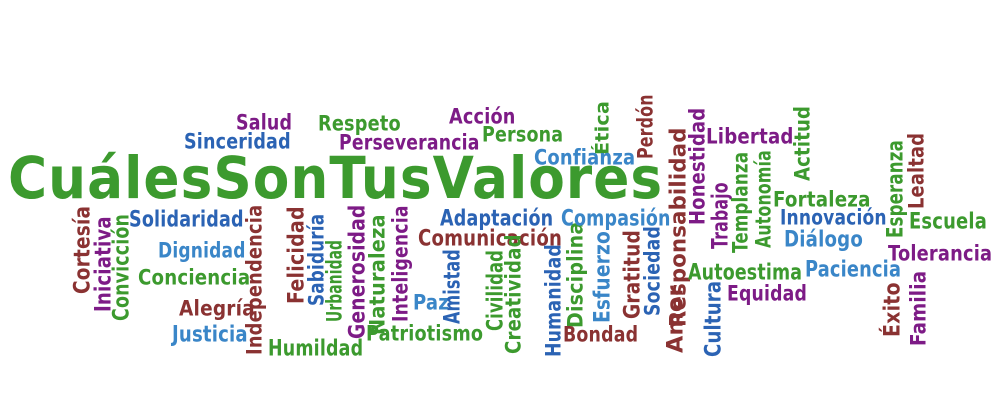  I want to click on word-lealtad: Lealtad, so click(917, 170).